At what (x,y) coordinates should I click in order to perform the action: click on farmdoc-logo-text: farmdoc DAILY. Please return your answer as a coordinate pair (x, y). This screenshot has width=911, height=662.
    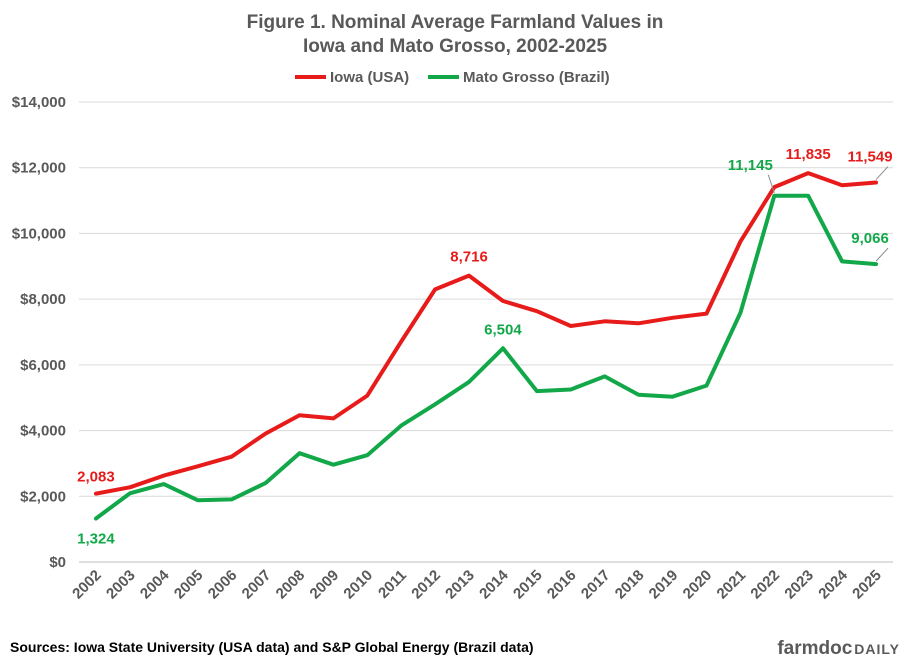
    Looking at the image, I should click on (838, 648).